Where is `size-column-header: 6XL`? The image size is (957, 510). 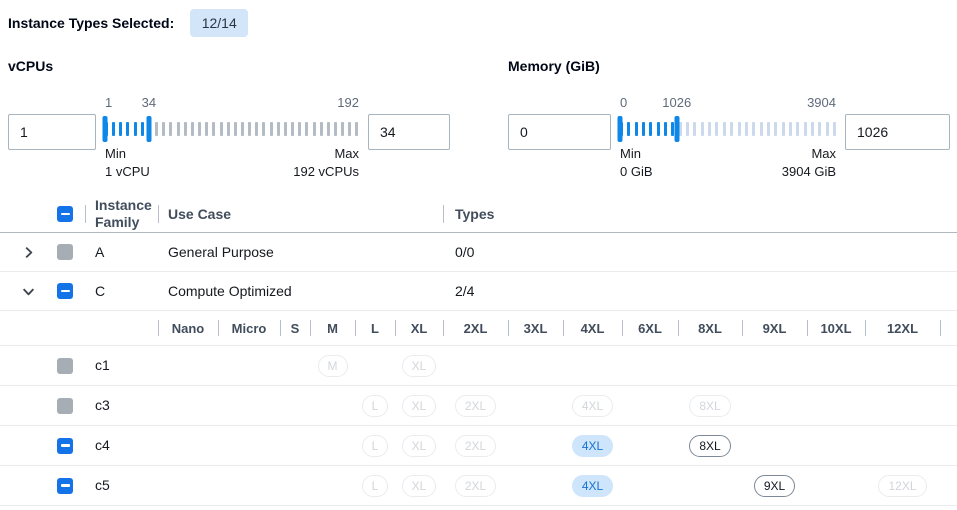
size-column-header: 6XL is located at coordinates (650, 328).